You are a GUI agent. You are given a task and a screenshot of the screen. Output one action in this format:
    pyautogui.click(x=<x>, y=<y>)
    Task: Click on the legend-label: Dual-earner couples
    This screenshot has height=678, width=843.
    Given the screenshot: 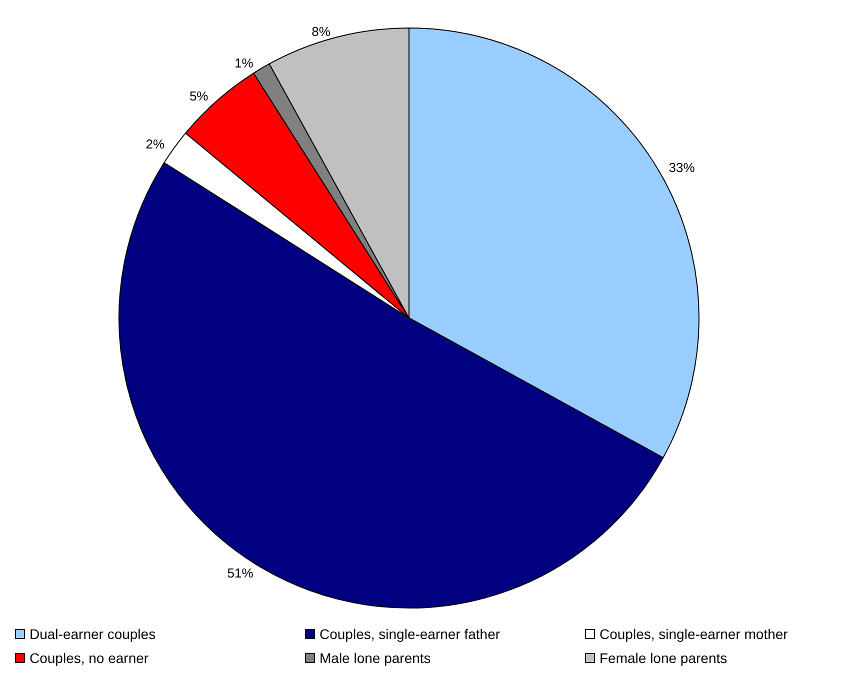 What is the action you would take?
    pyautogui.click(x=93, y=634)
    